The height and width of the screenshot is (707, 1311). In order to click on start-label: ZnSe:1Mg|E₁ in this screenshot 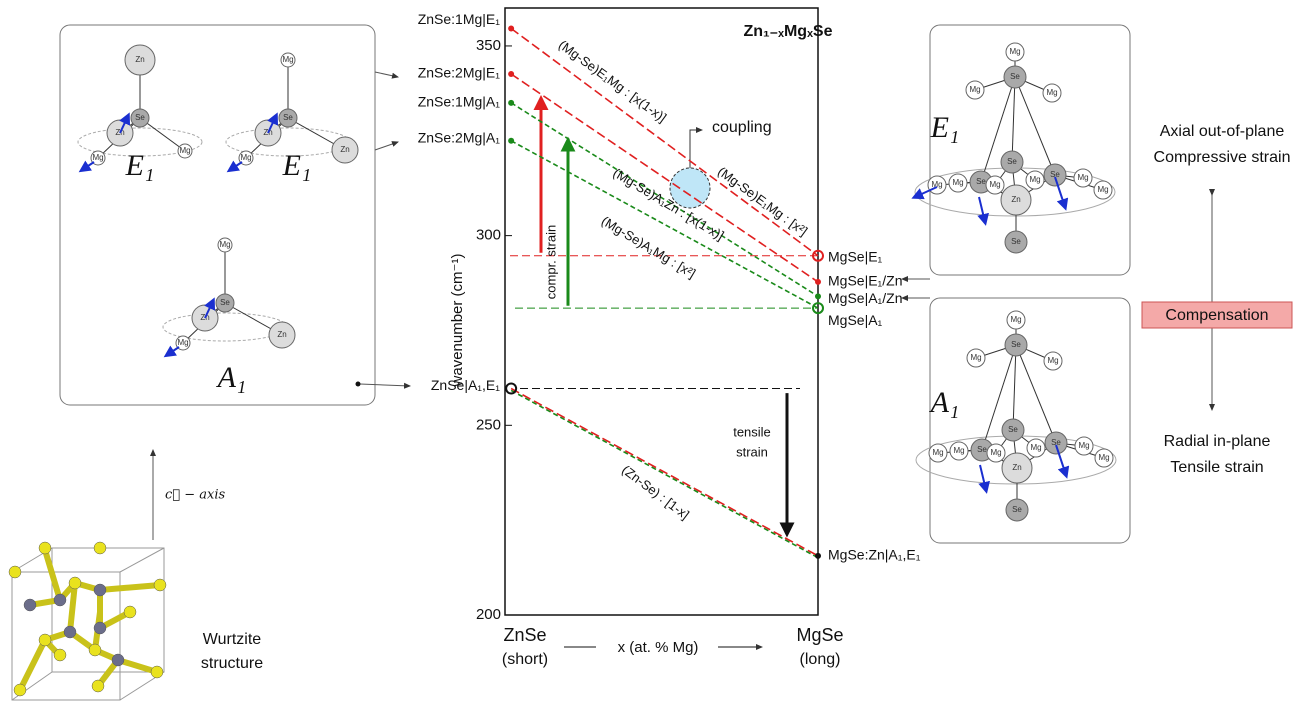, I will do `click(459, 19)`.